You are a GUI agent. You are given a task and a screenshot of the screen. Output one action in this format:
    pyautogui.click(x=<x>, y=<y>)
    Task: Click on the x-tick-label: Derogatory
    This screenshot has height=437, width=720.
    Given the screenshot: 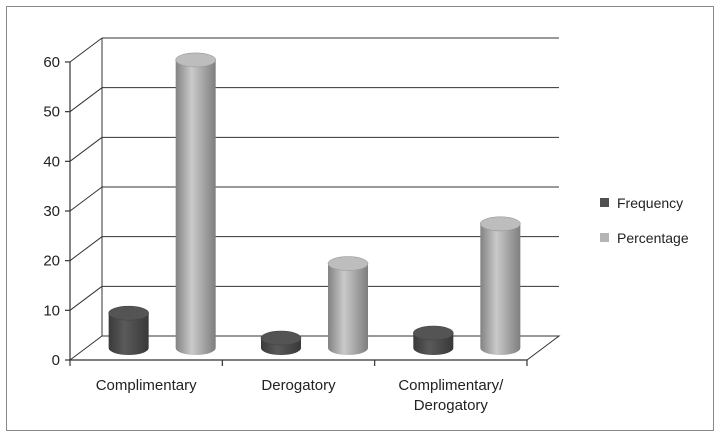 What is the action you would take?
    pyautogui.click(x=298, y=385)
    